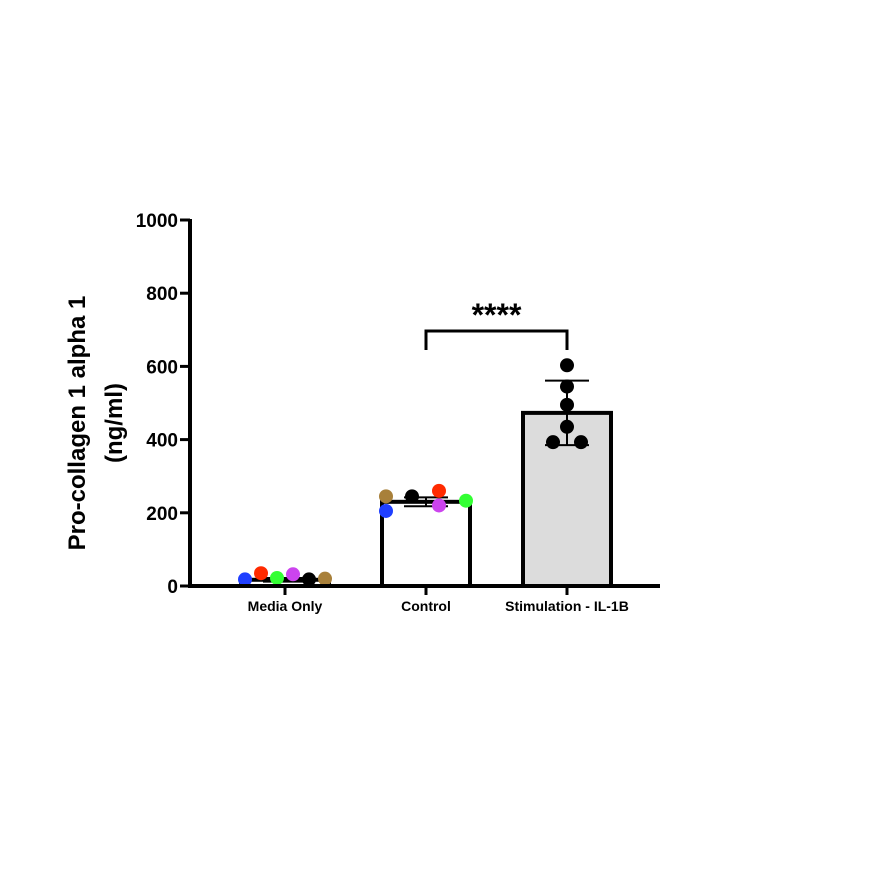  Describe the element at coordinates (426, 606) in the screenshot. I see `x-tick-label: Control` at that location.